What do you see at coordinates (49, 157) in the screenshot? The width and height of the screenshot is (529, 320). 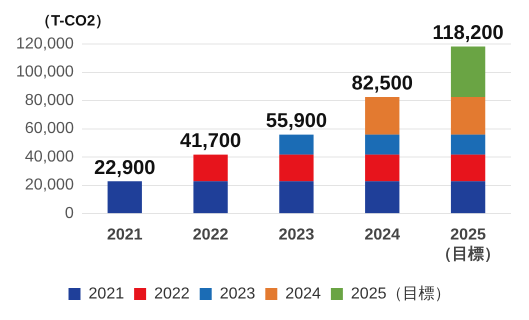 I see `y-tick-label: 40,000` at bounding box center [49, 157].